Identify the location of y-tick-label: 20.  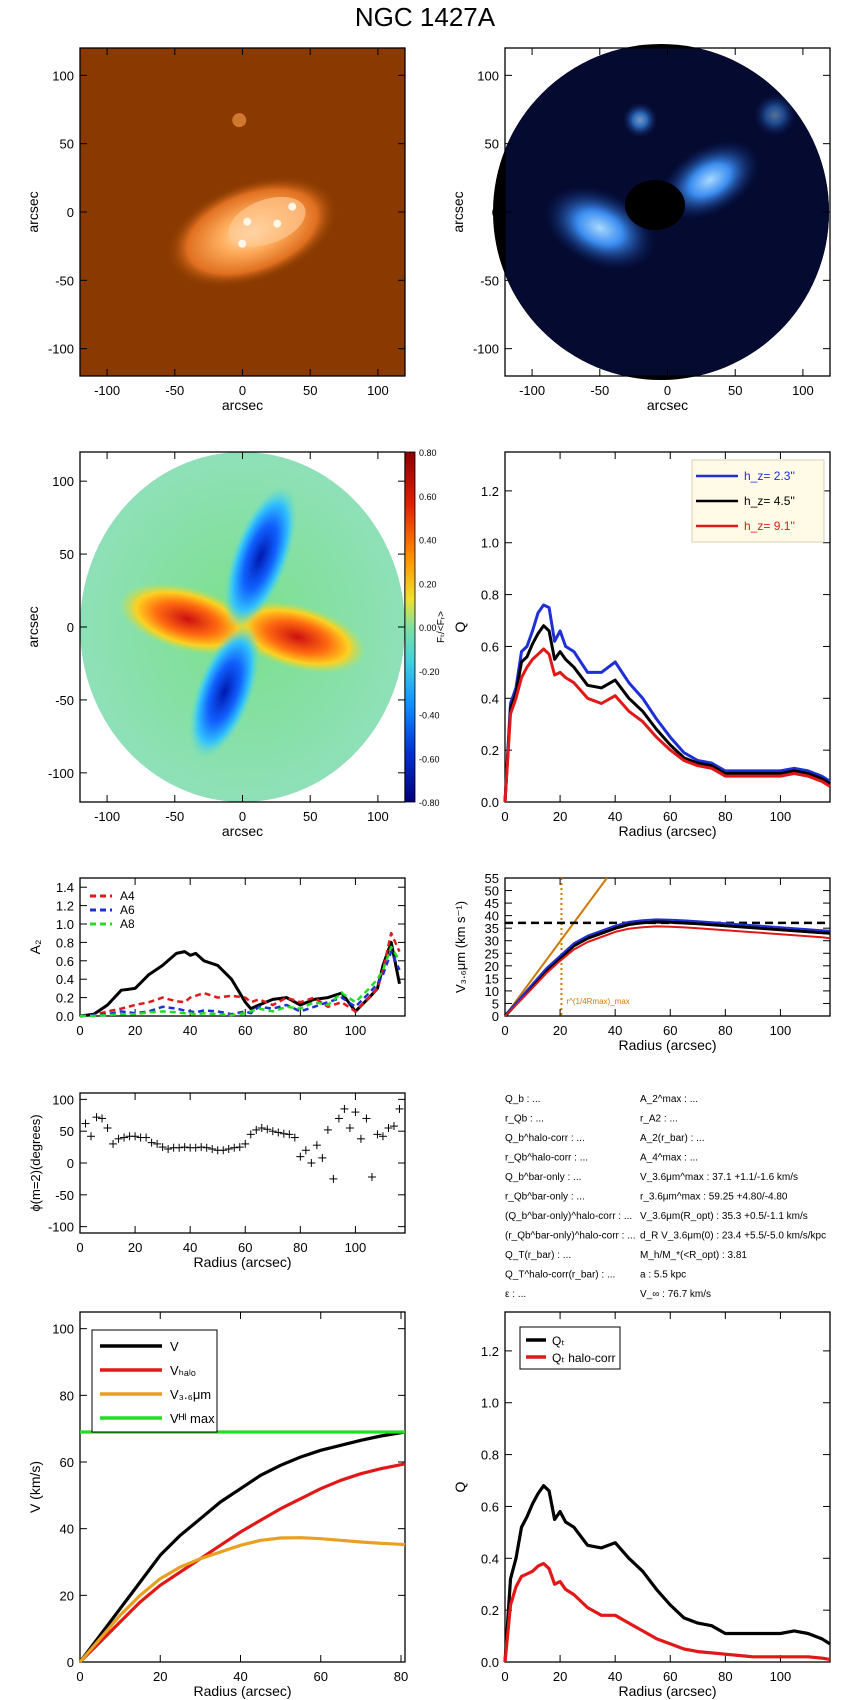
(492, 966).